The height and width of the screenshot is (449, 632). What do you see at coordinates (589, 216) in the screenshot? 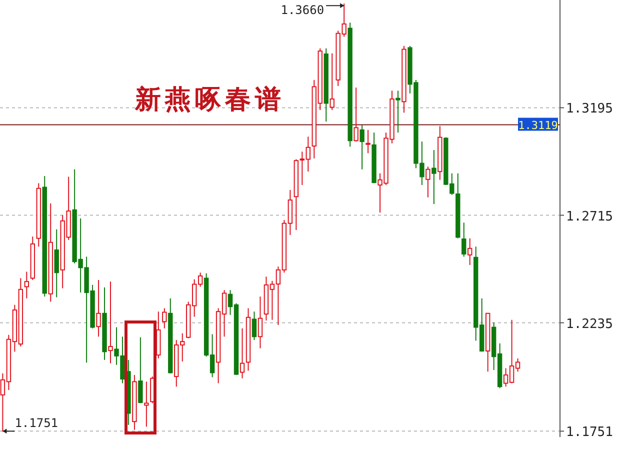
I see `y-tick-label: 1.2715` at bounding box center [589, 216].